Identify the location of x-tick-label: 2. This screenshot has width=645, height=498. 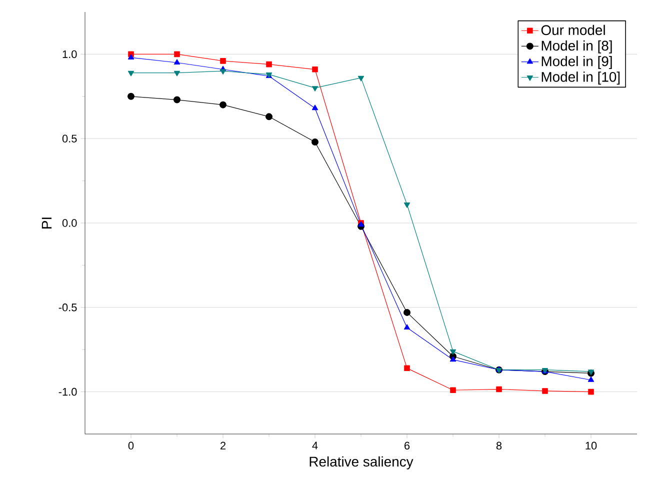
(223, 446).